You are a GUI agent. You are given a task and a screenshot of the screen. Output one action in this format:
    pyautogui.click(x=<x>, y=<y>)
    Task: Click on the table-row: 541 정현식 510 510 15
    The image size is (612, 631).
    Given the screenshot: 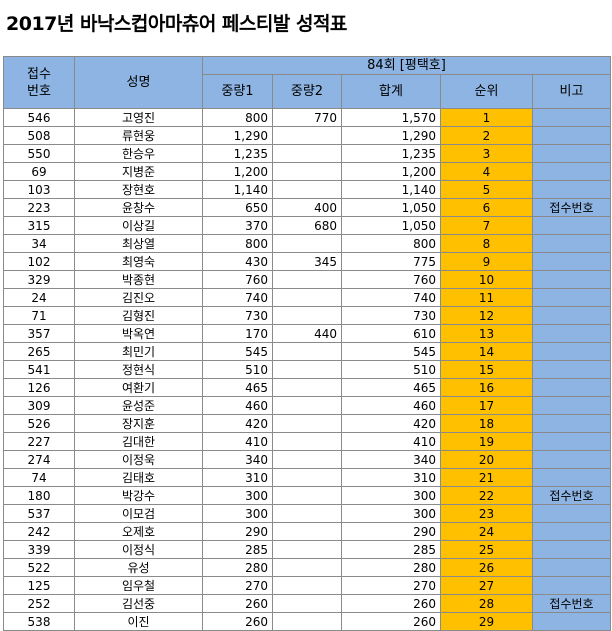 What is the action you would take?
    pyautogui.click(x=307, y=369)
    